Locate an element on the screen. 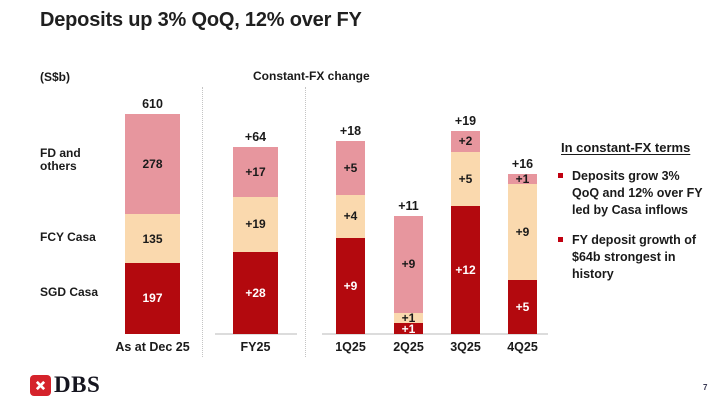  segment-value-label: 135 is located at coordinates (152, 238).